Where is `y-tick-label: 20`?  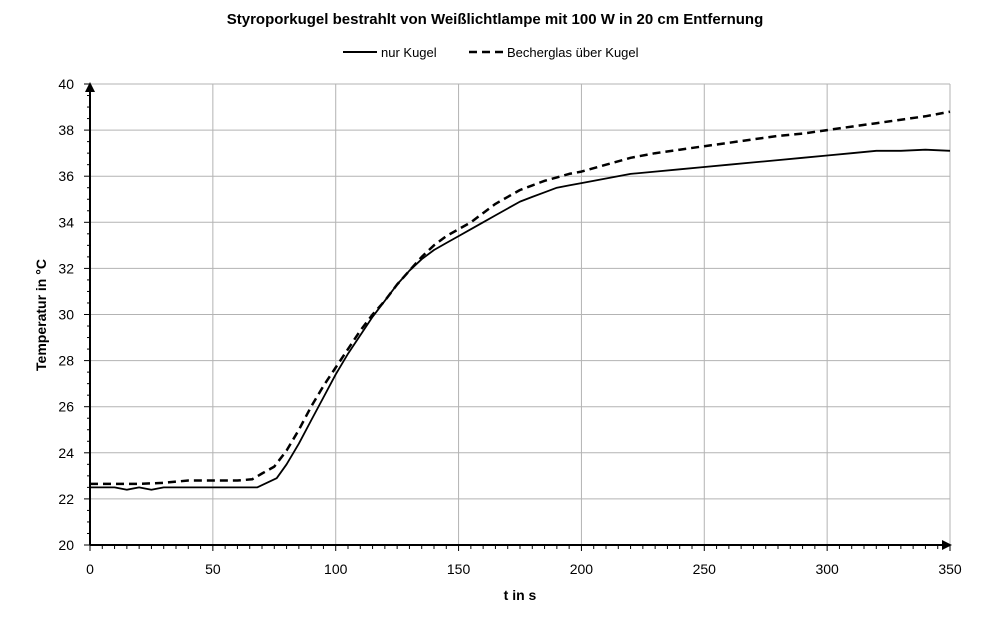 y-tick-label: 20 is located at coordinates (66, 545).